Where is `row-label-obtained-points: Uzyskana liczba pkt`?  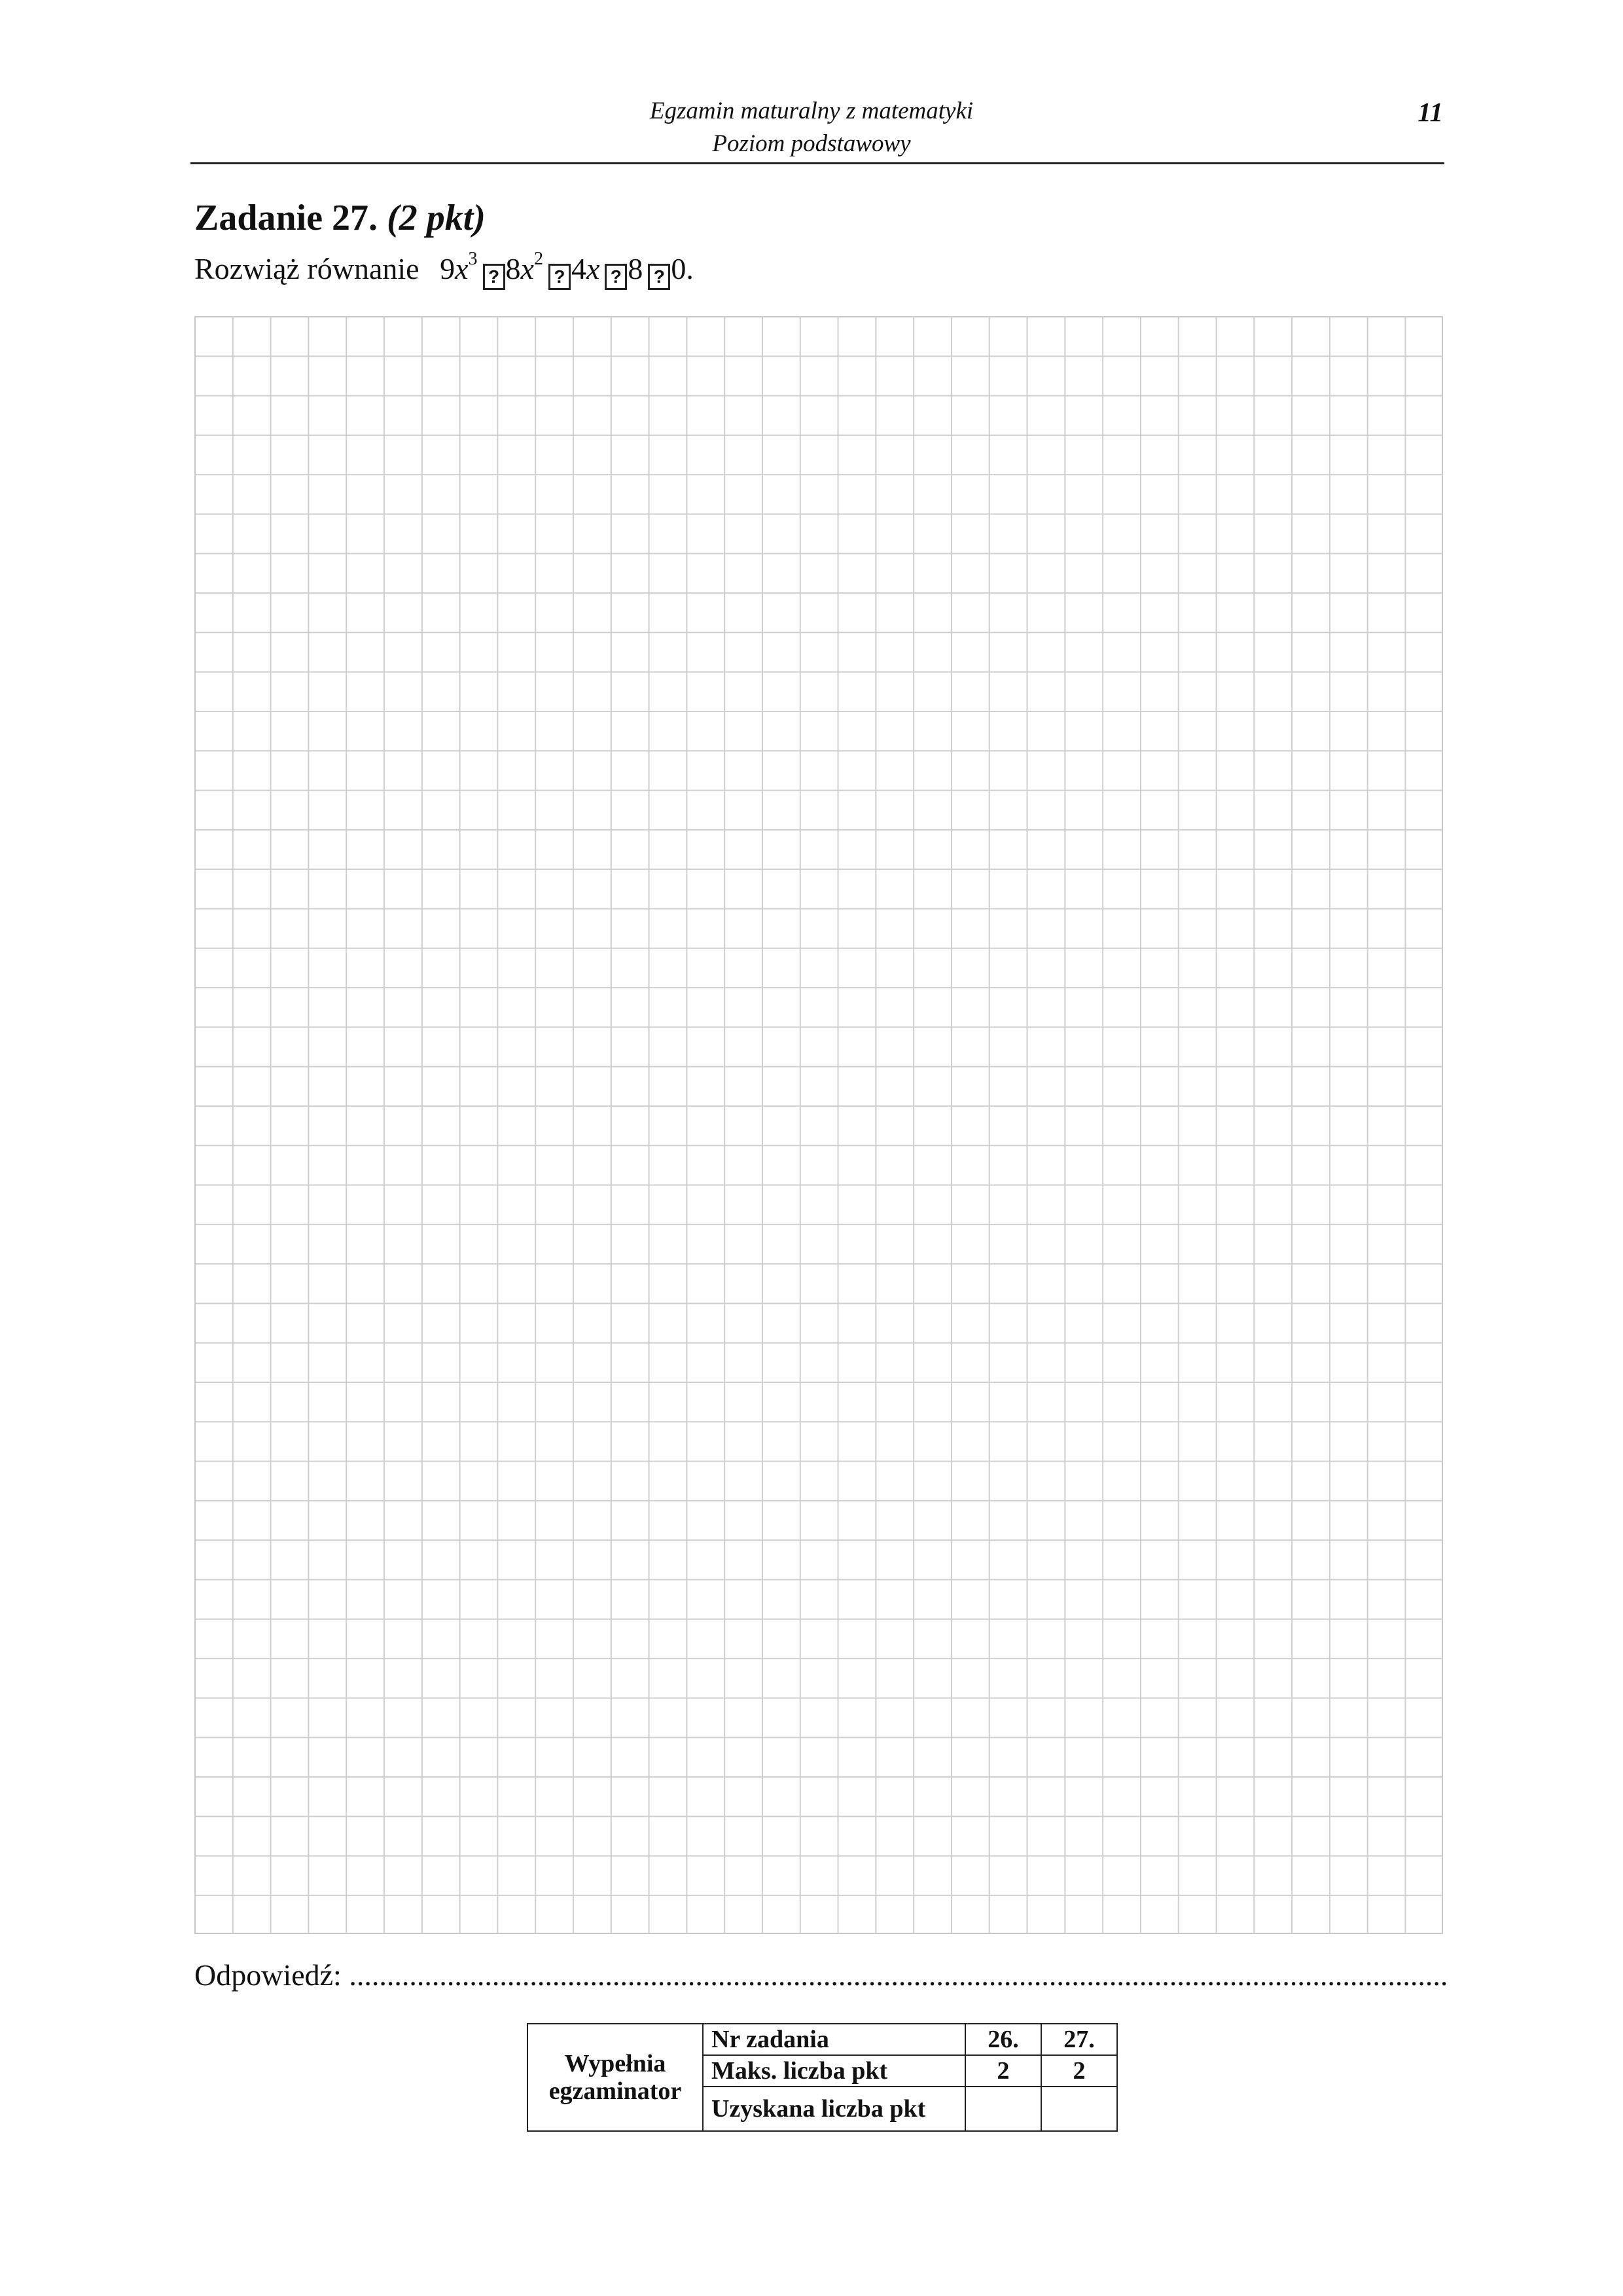 row-label-obtained-points: Uzyskana liczba pkt is located at coordinates (834, 2109).